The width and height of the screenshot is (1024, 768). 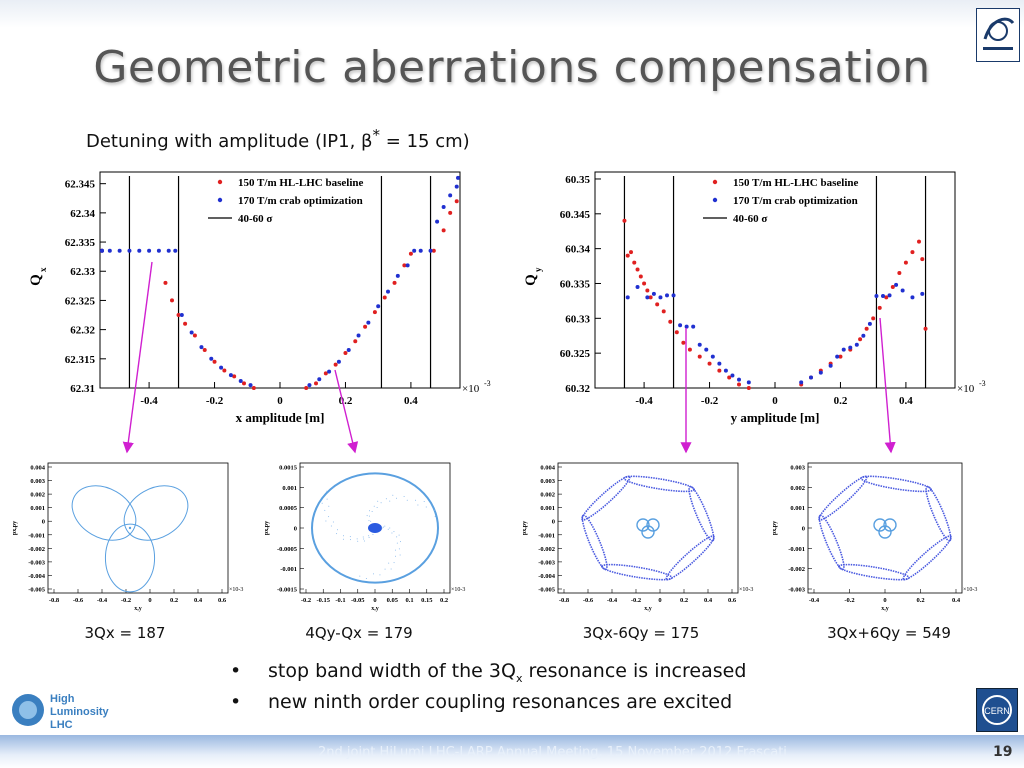 What do you see at coordinates (588, 600) in the screenshot?
I see `x-tick-label: -0.6` at bounding box center [588, 600].